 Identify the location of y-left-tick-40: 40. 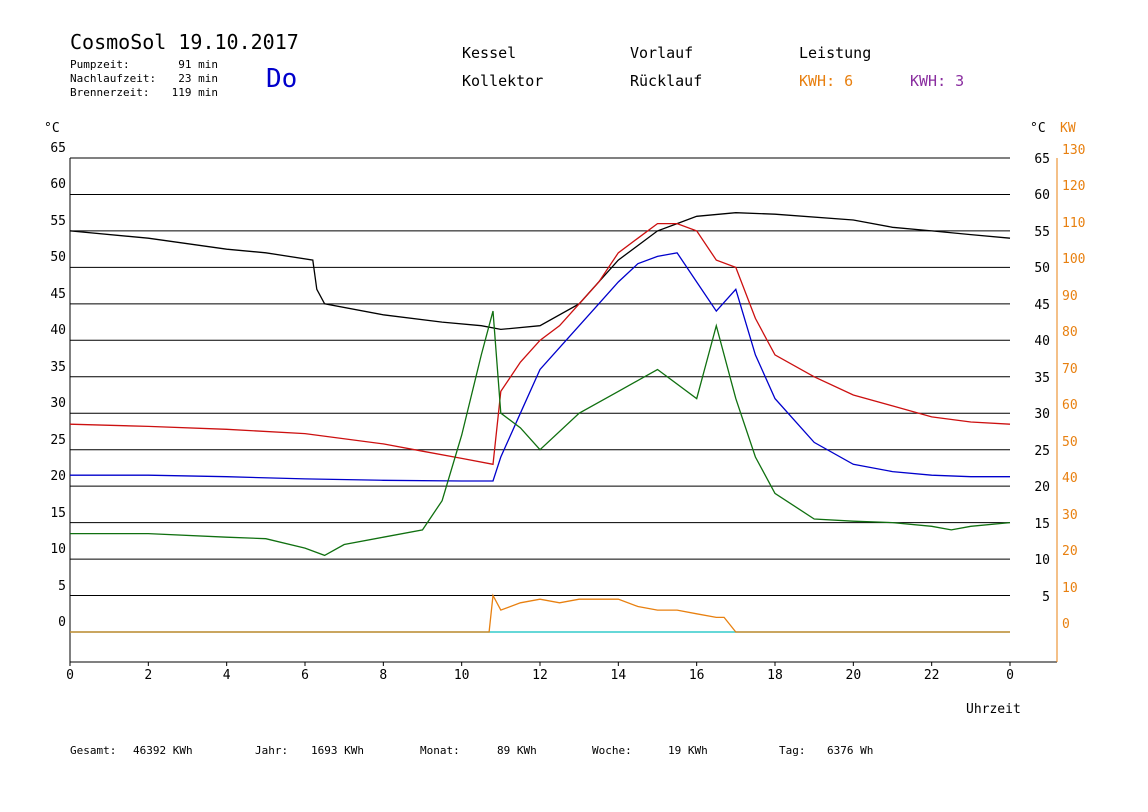
(58, 331).